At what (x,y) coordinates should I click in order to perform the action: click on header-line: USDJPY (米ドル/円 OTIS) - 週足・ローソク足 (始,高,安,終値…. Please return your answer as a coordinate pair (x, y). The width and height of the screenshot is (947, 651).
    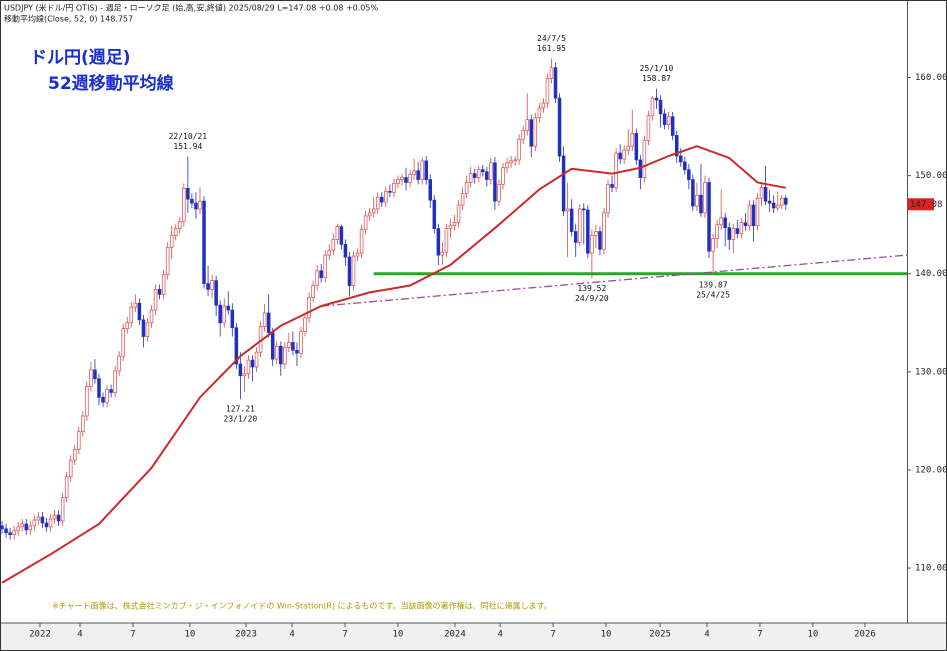
    Looking at the image, I should click on (191, 8).